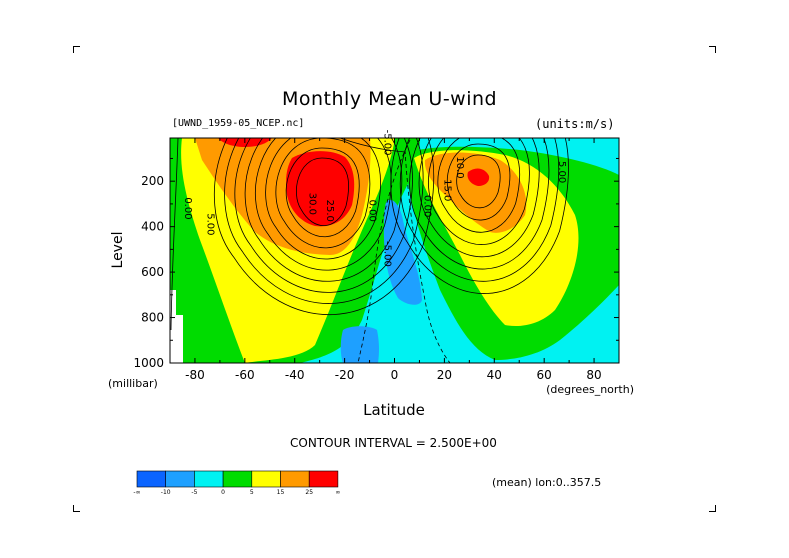 This screenshot has height=558, width=789. Describe the element at coordinates (444, 375) in the screenshot. I see `x-tick-label: 20` at that location.